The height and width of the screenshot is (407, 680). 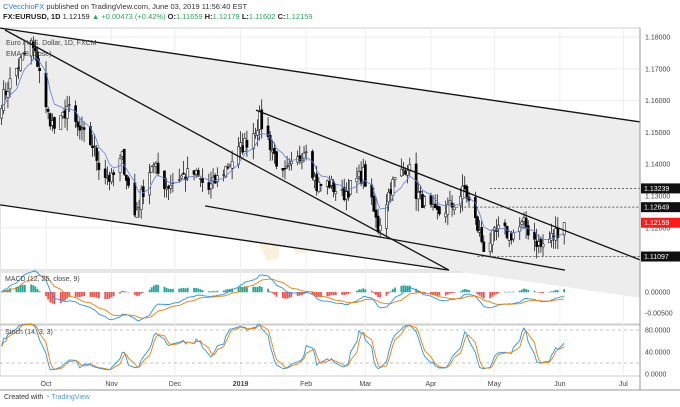 I want to click on price-tick-label: 1.12000, so click(x=657, y=228).